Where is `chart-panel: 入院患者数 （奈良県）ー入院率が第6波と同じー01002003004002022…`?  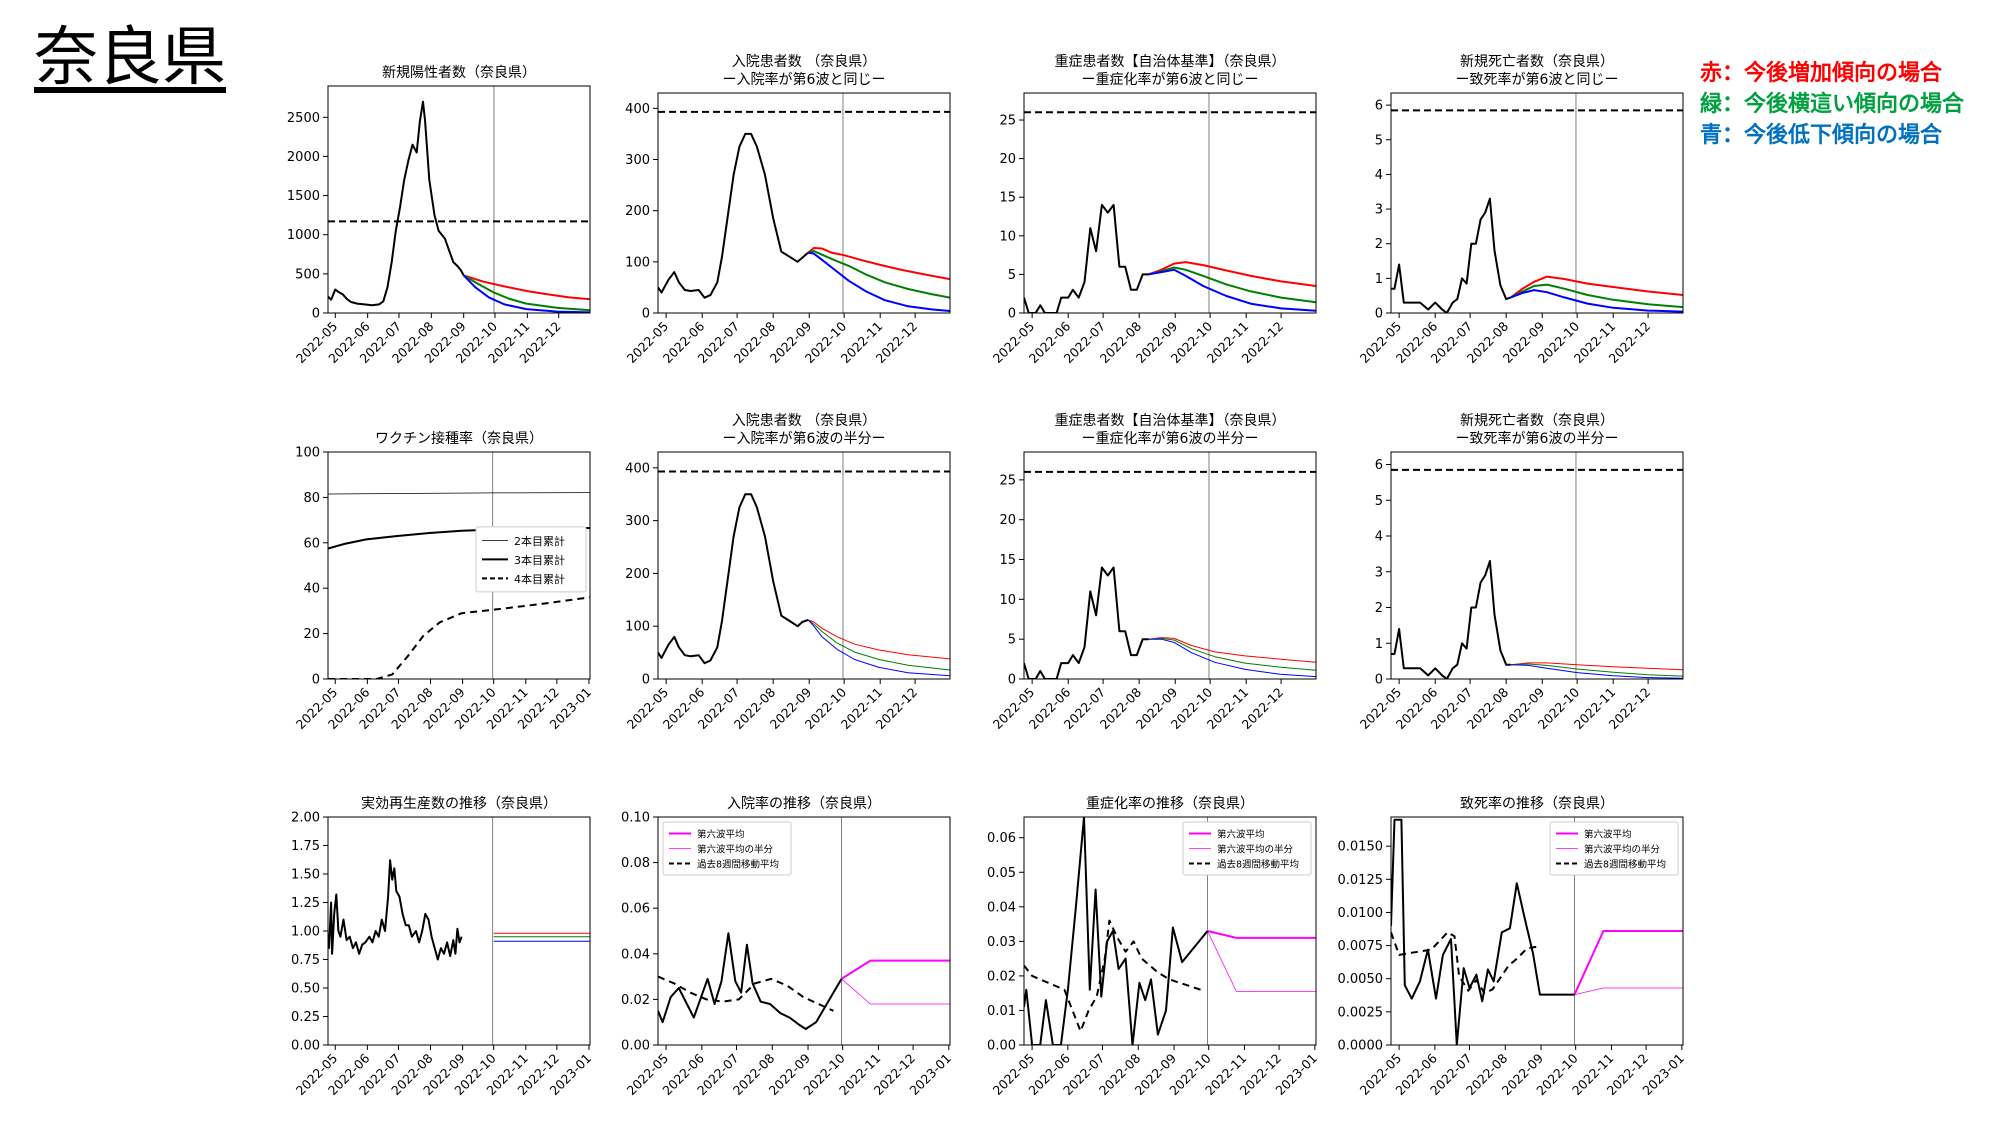
chart-panel: 入院患者数 （奈良県）ー入院率が第6波と同じー01002003004002022… is located at coordinates (787, 210).